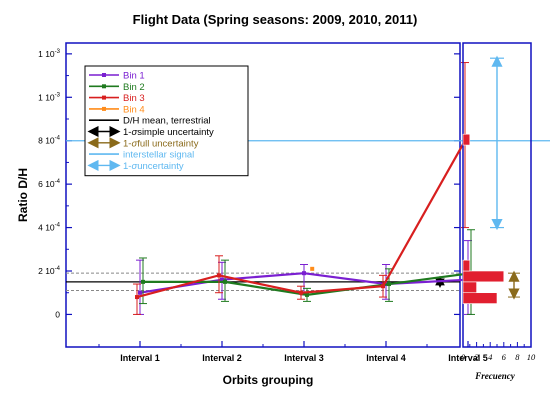 Image resolution: width=550 pixels, height=400 pixels. Describe the element at coordinates (23, 195) in the screenshot. I see `y-axis-label: Ratio D/H` at that location.